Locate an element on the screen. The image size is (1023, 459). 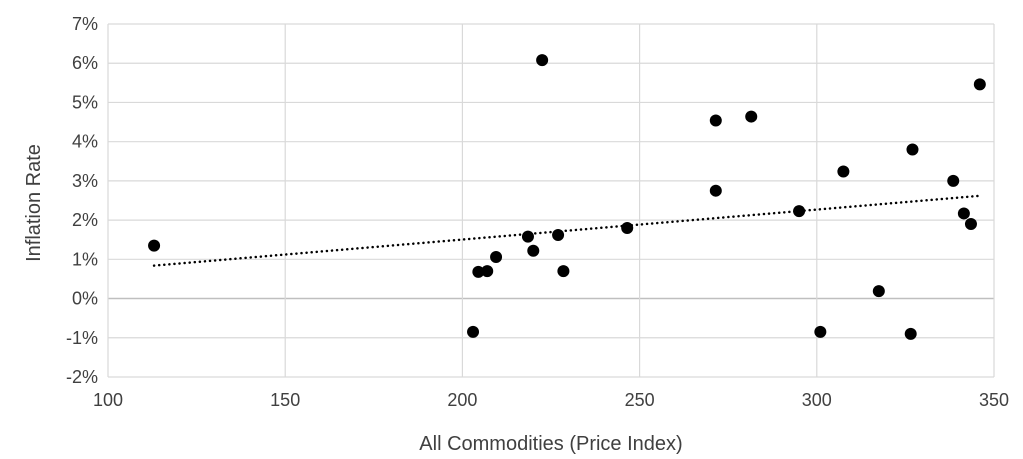
y-tick-label: 3% is located at coordinates (85, 181).